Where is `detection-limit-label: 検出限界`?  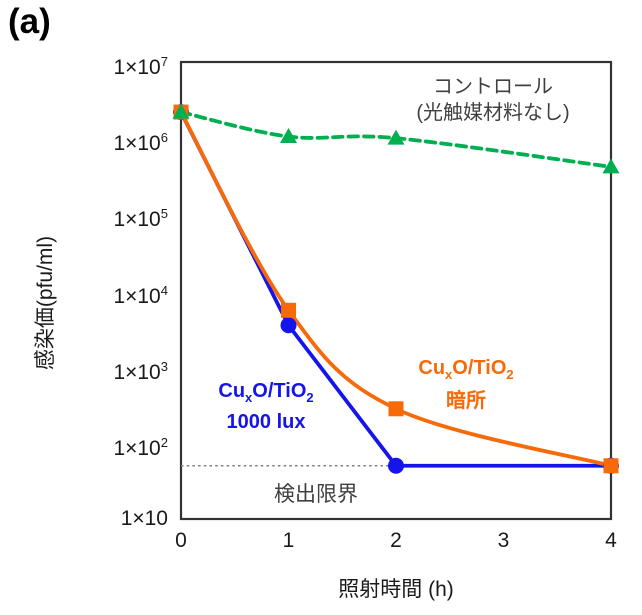 detection-limit-label: 検出限界 is located at coordinates (316, 494).